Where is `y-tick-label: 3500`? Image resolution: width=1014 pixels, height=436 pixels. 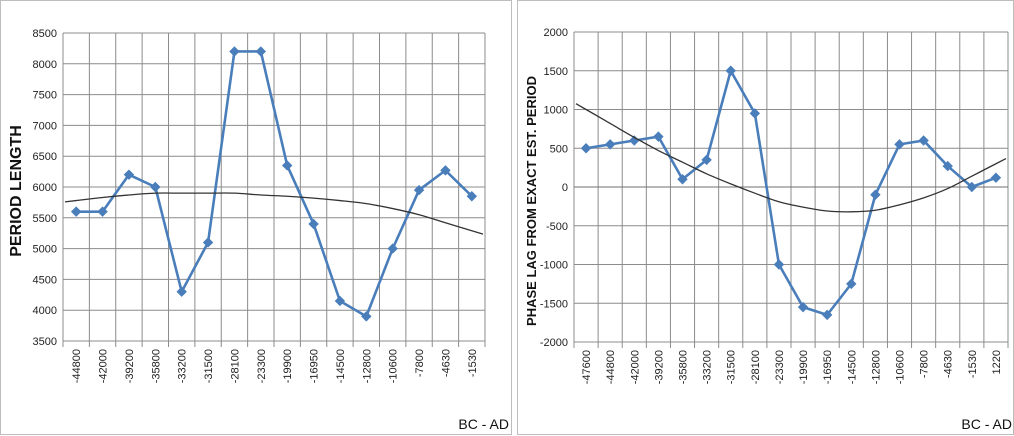
y-tick-label: 3500 is located at coordinates (45, 342).